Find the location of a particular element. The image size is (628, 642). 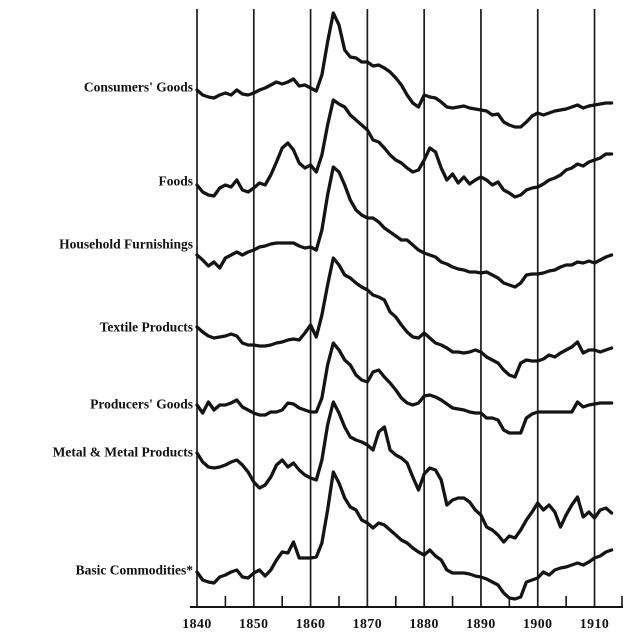

series-label-consumers-goods: Consumers' Goods is located at coordinates (138, 87).